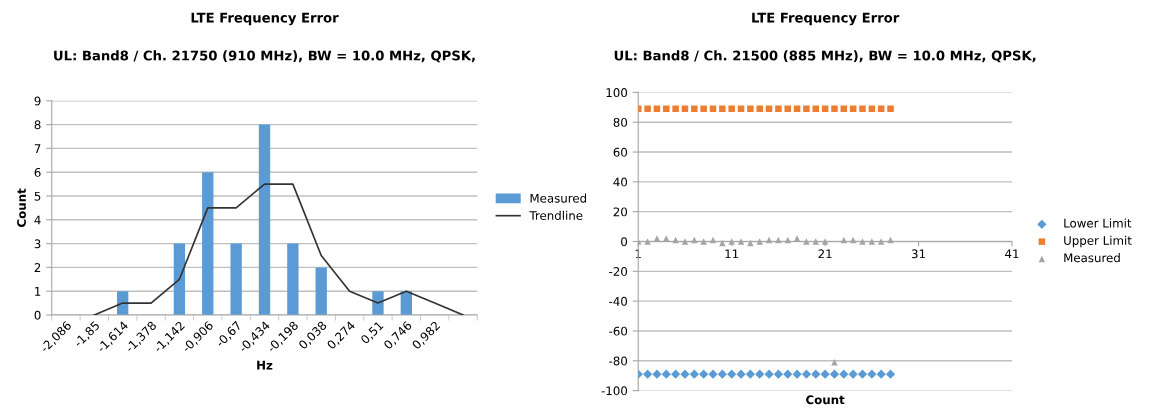 The height and width of the screenshot is (420, 1150). I want to click on y-tick-label: -40, so click(618, 301).